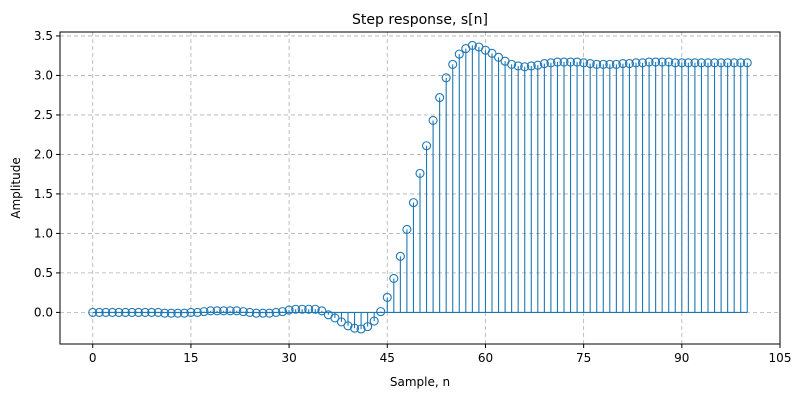 The height and width of the screenshot is (400, 800). What do you see at coordinates (93, 358) in the screenshot?
I see `x-tick-label: 0` at bounding box center [93, 358].